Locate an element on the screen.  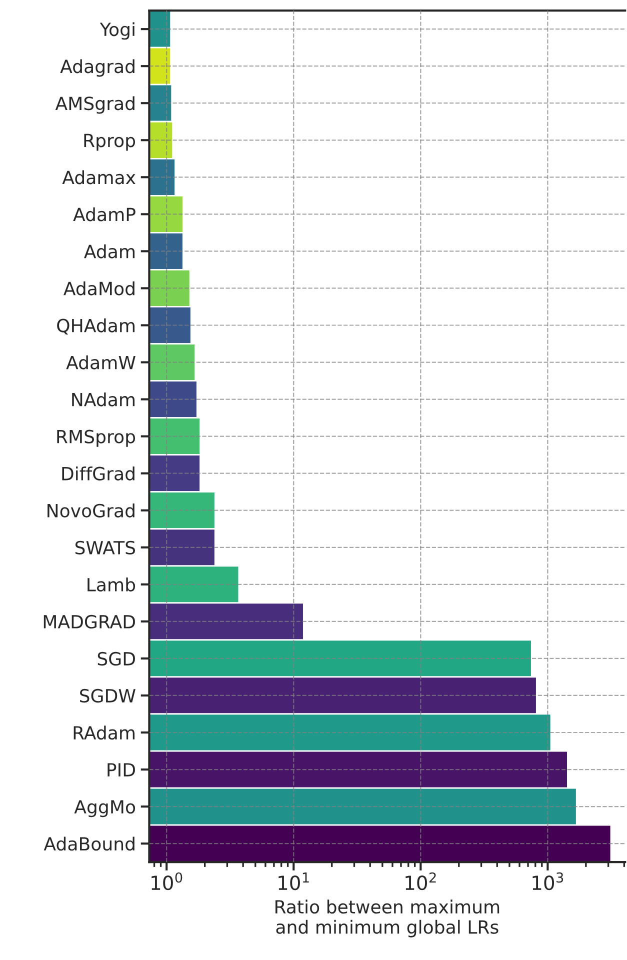
y-tick-label: NovoGrad is located at coordinates (91, 511).